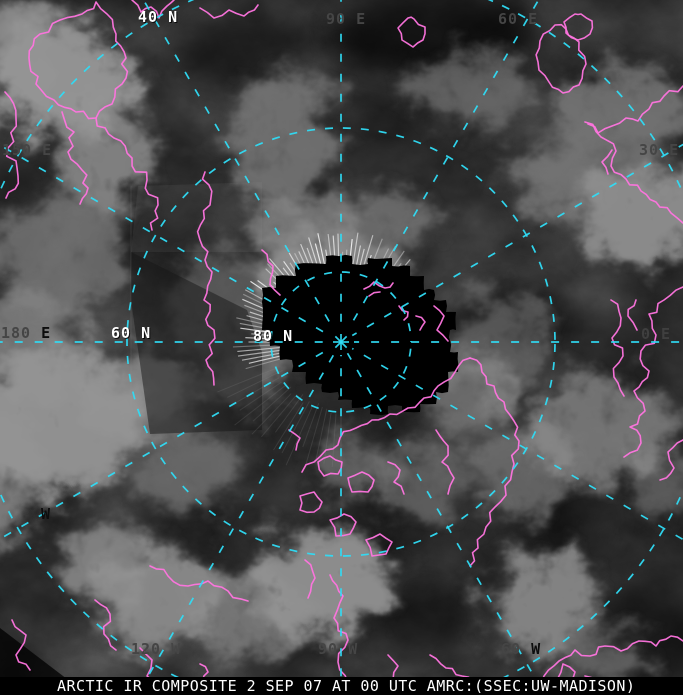 Image resolution: width=683 pixels, height=695 pixels. I want to click on sensor-swath, so click(196, 308).